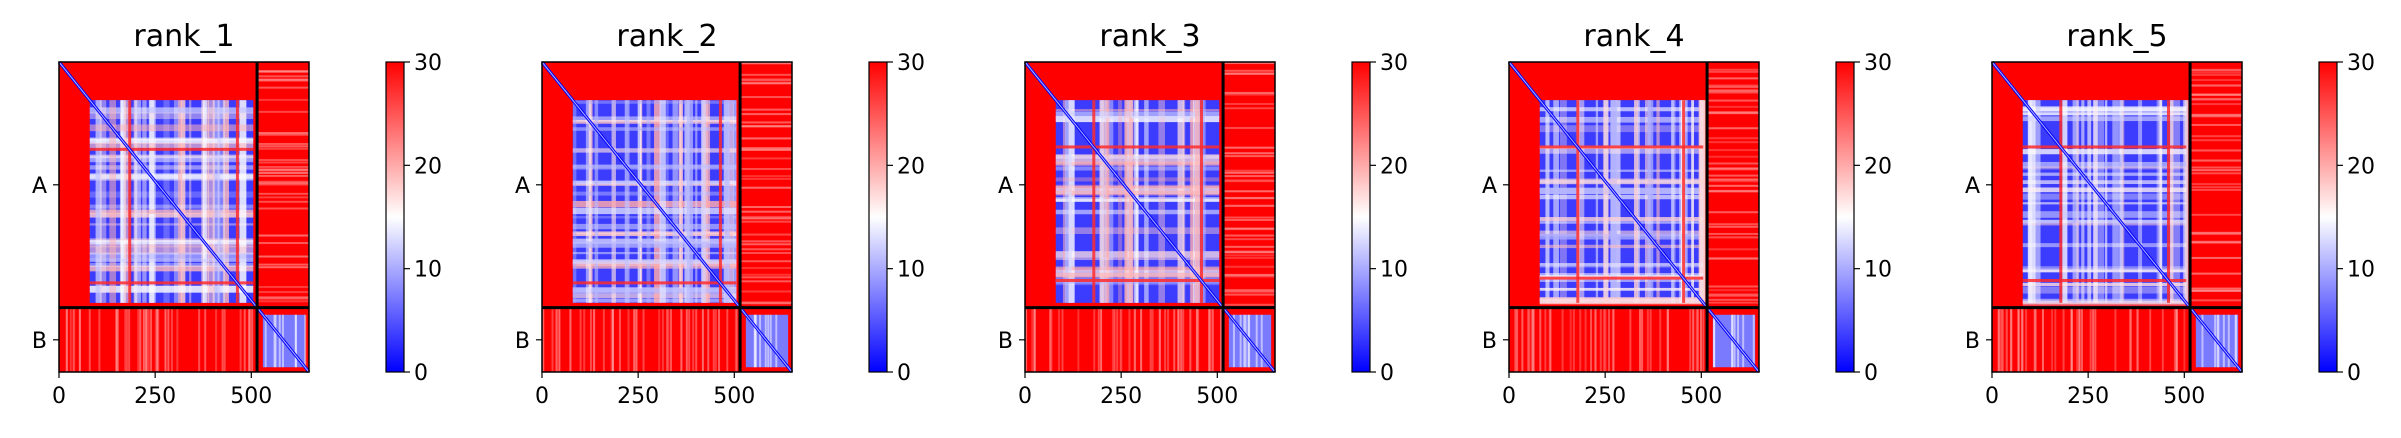 The image size is (2401, 438). I want to click on axes-frame, so click(2117, 217).